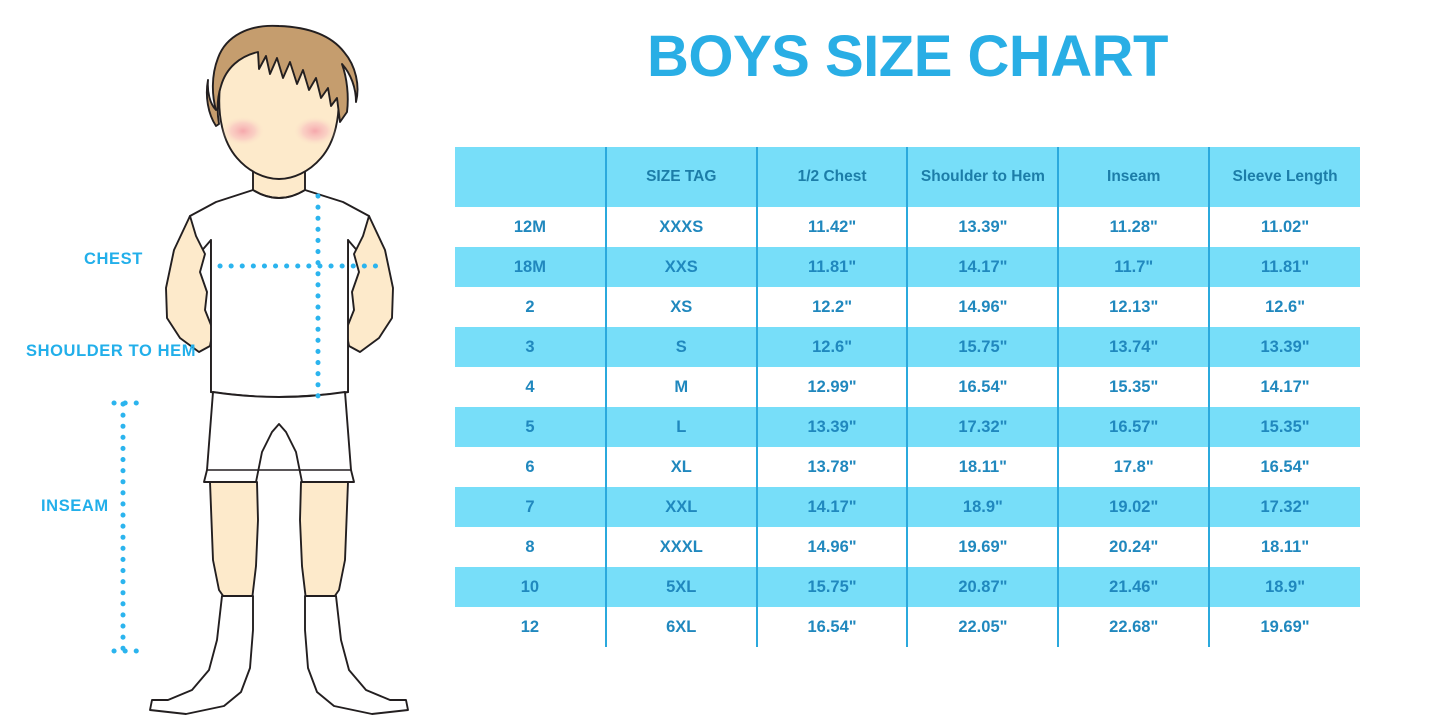 Image resolution: width=1445 pixels, height=723 pixels. What do you see at coordinates (982, 587) in the screenshot?
I see `cell-shoulder-to-hem: 20.87"` at bounding box center [982, 587].